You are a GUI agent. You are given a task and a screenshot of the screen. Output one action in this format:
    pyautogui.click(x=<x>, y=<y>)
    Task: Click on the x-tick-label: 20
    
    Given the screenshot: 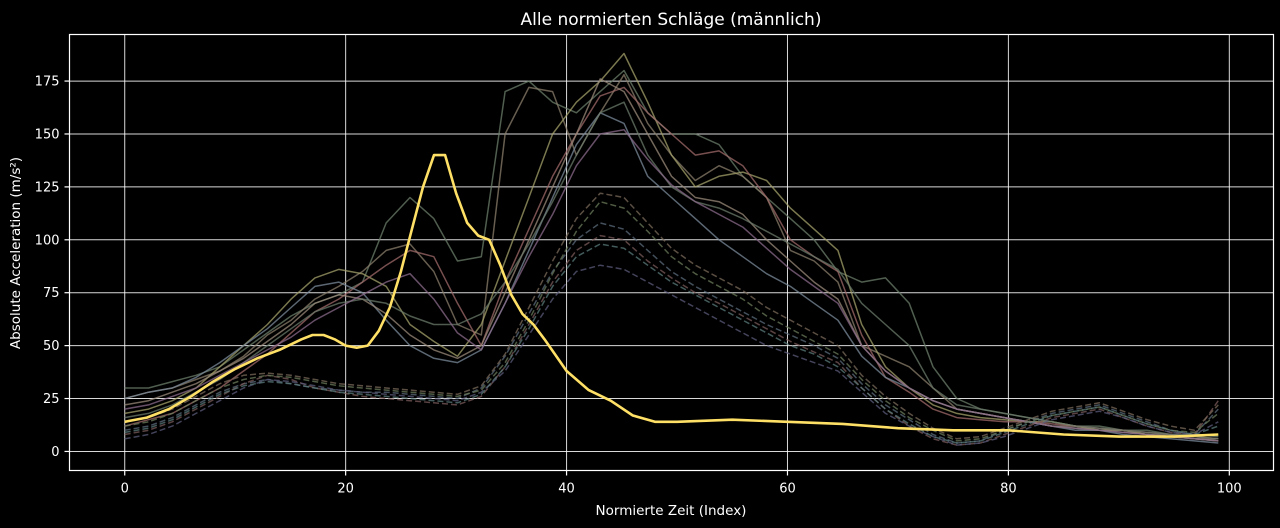 What is the action you would take?
    pyautogui.click(x=345, y=489)
    